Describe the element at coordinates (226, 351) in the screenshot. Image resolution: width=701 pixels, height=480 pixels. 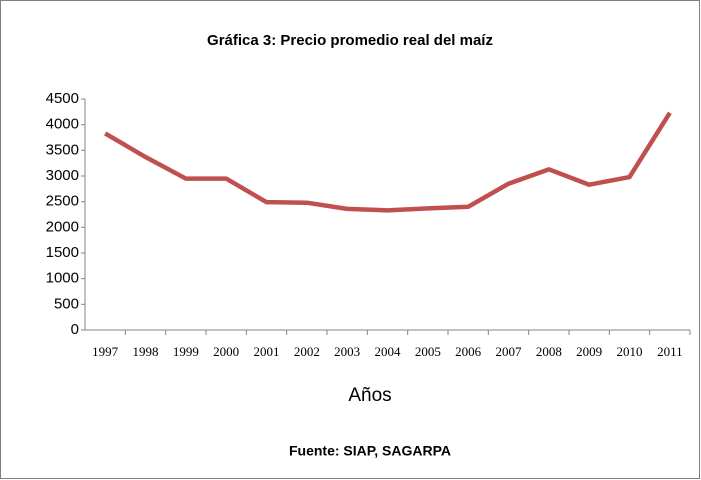
I see `x-tick-label: 2000` at that location.